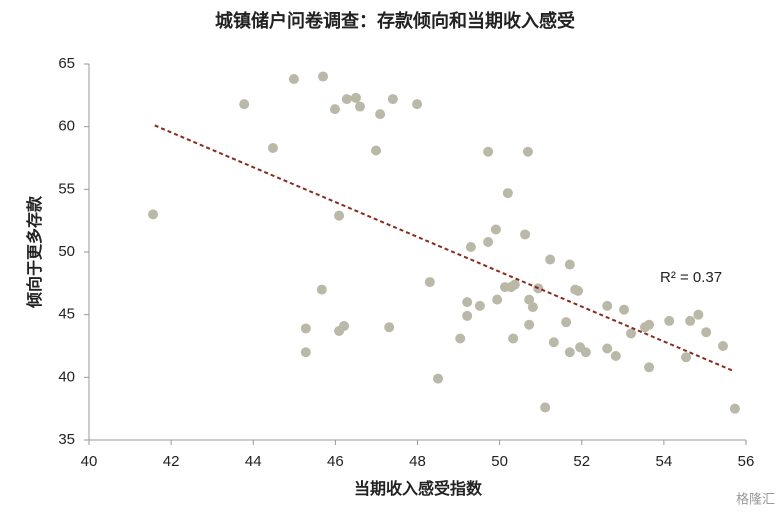 This screenshot has width=783, height=516. What do you see at coordinates (499, 461) in the screenshot?
I see `x-tick-label: 50` at bounding box center [499, 461].